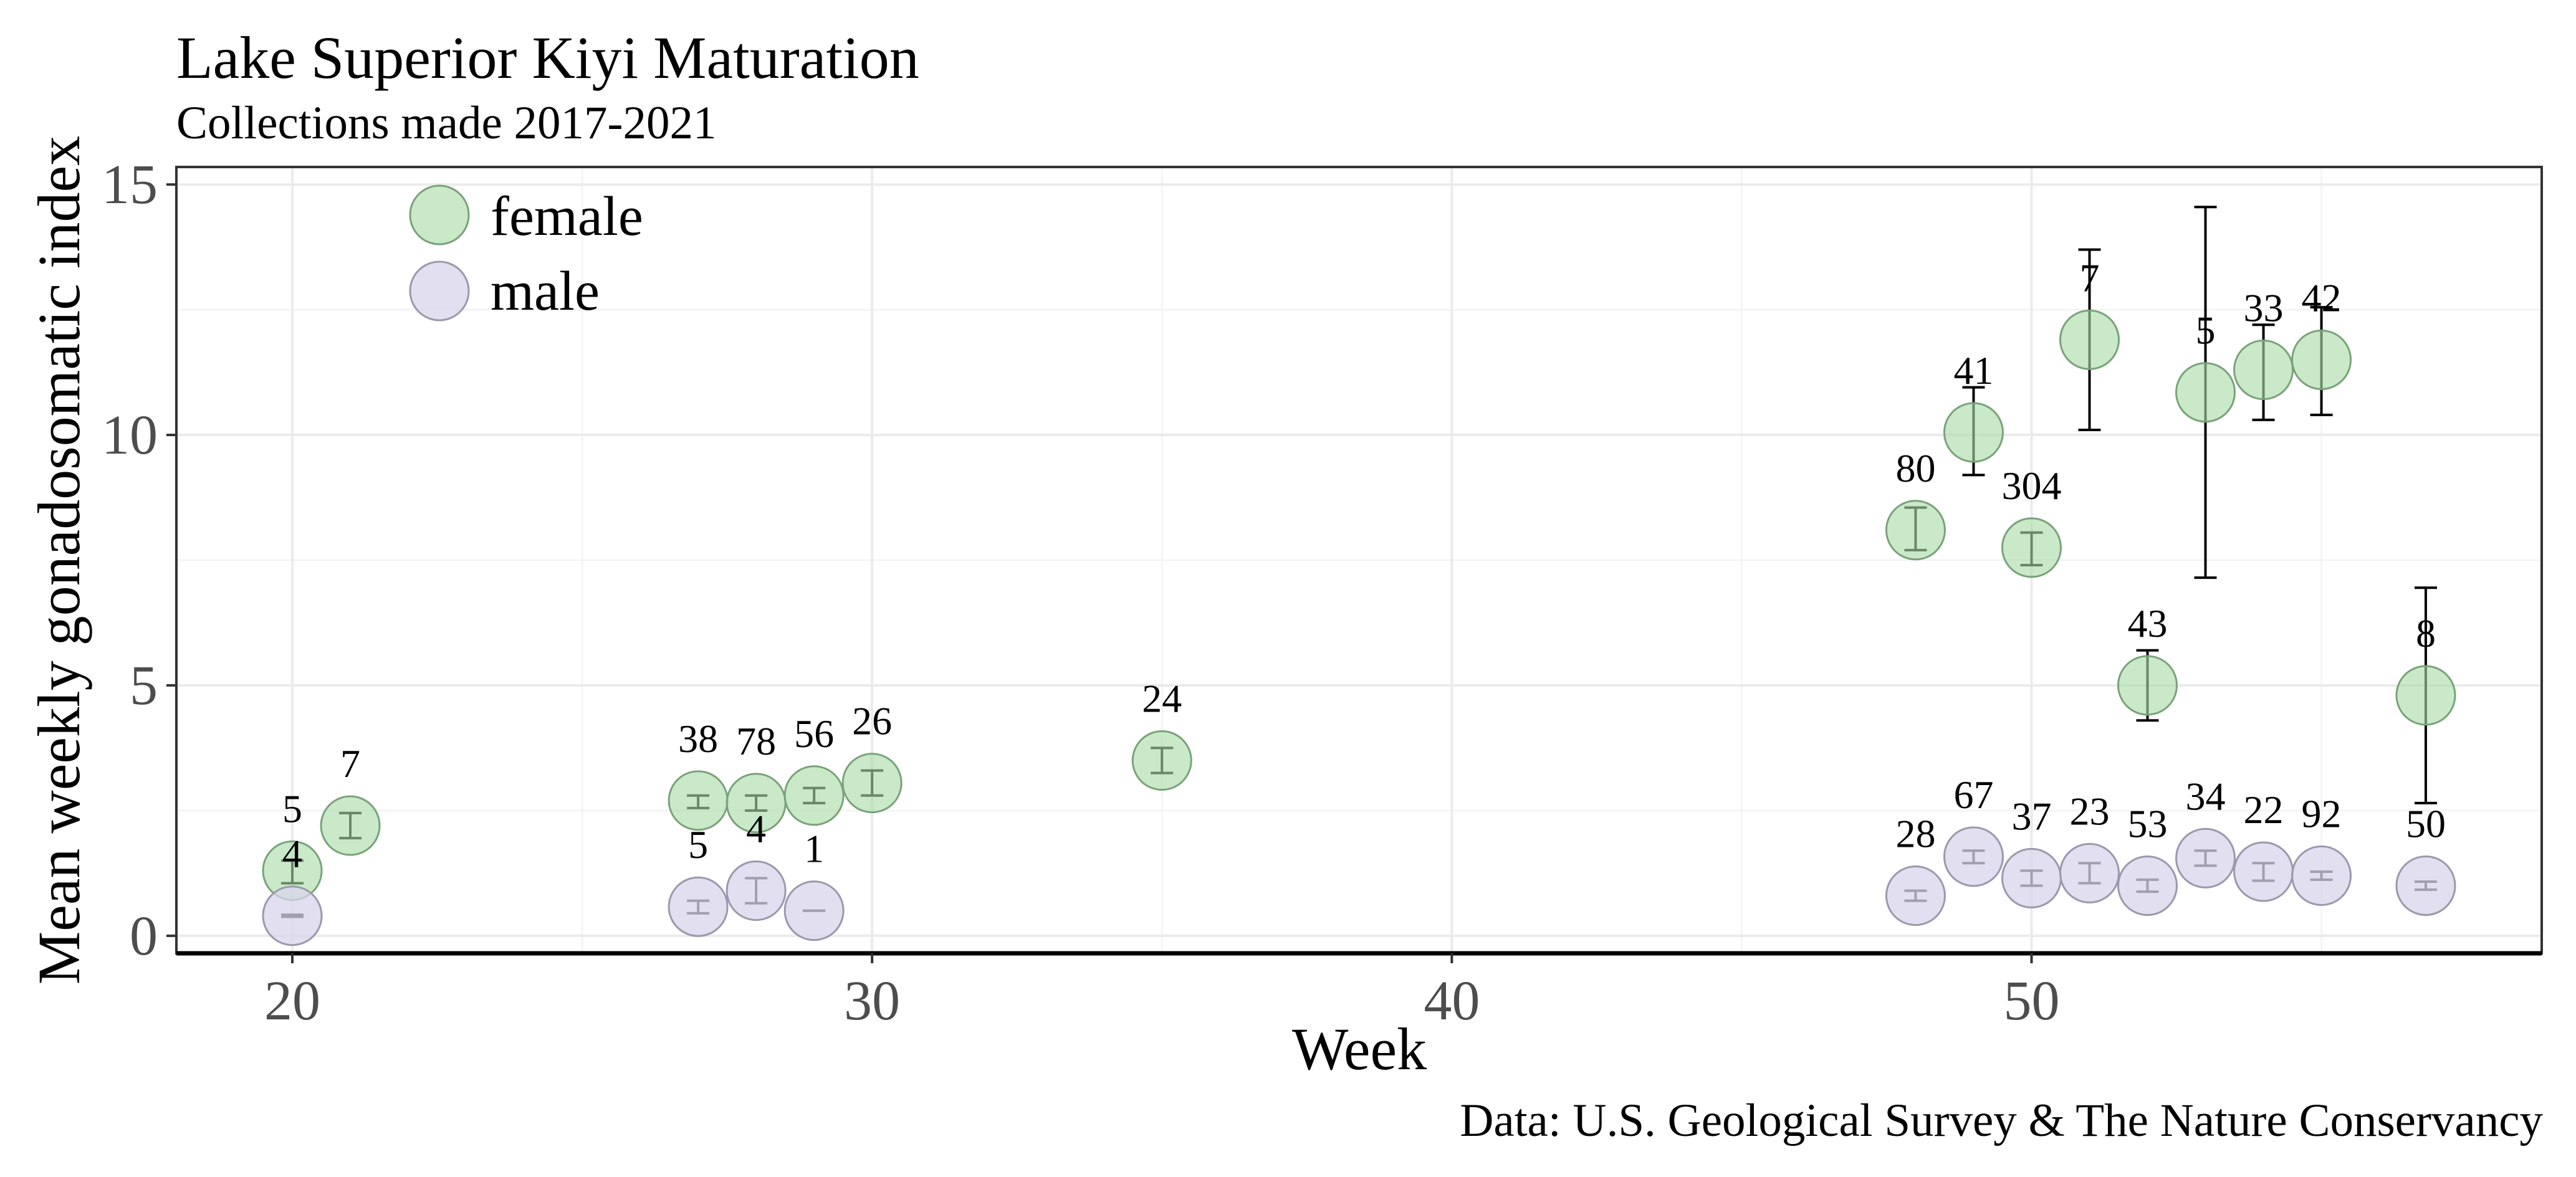 The height and width of the screenshot is (1177, 2576). Describe the element at coordinates (2089, 811) in the screenshot. I see `n-label-male: 23` at that location.